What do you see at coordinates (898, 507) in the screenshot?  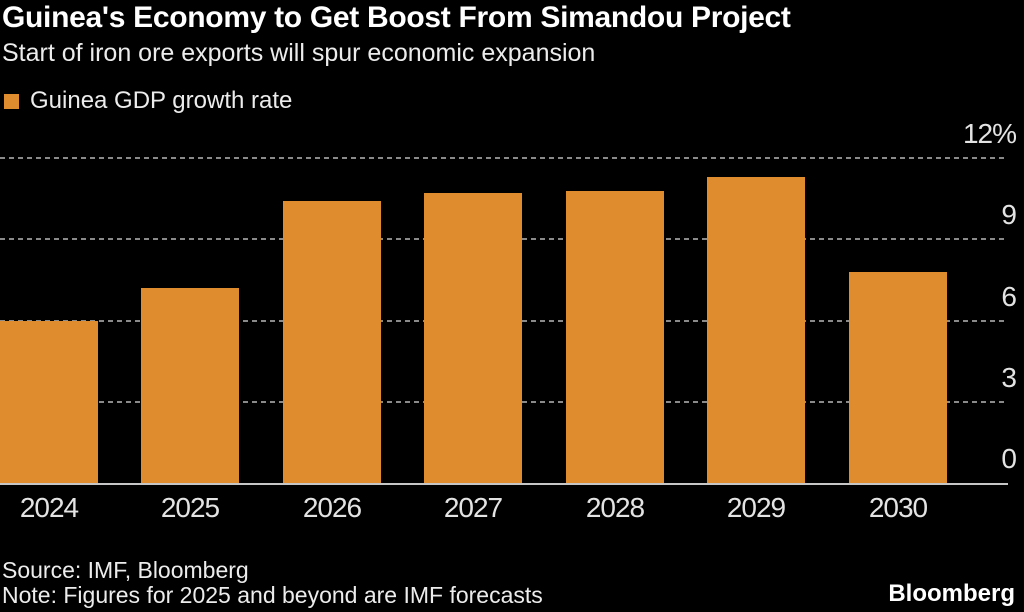 I see `x-axis-label-2030: 2030` at bounding box center [898, 507].